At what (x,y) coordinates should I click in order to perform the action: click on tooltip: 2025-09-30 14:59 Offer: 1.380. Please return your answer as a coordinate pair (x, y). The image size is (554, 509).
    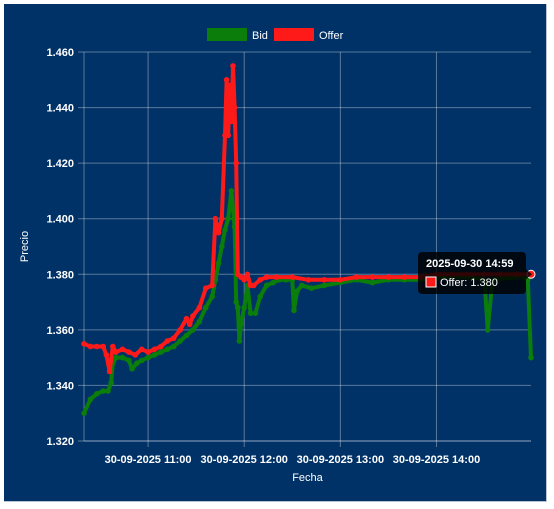
    Looking at the image, I should click on (477, 273).